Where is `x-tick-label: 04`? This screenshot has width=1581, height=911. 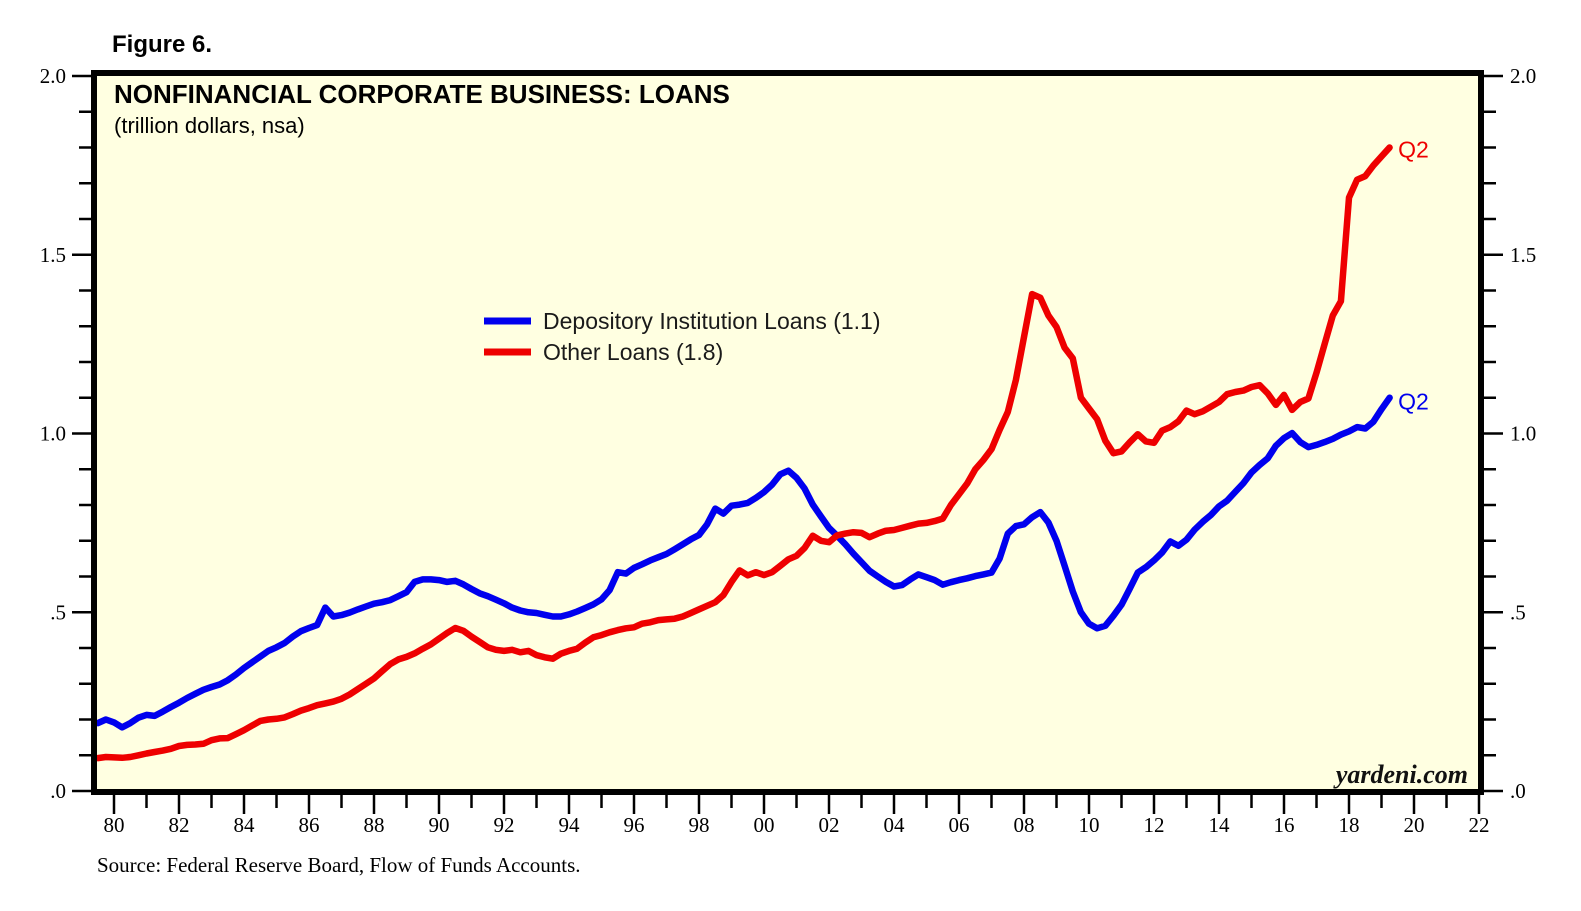 x-tick-label: 04 is located at coordinates (895, 825).